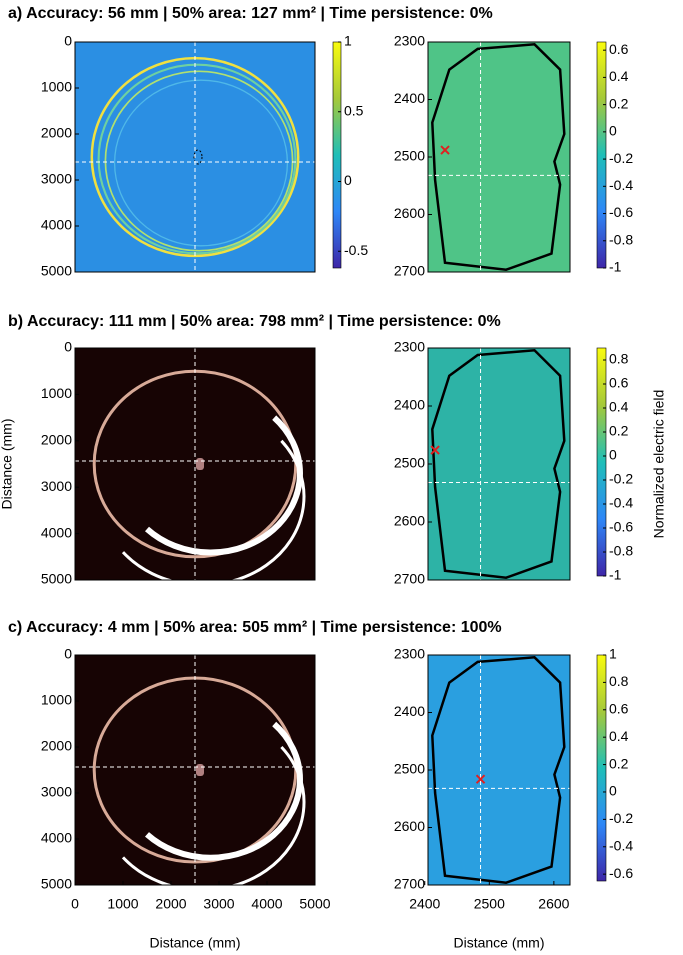 Image resolution: width=683 pixels, height=955 pixels. Describe the element at coordinates (424, 904) in the screenshot. I see `x-tick-label: 2400` at that location.